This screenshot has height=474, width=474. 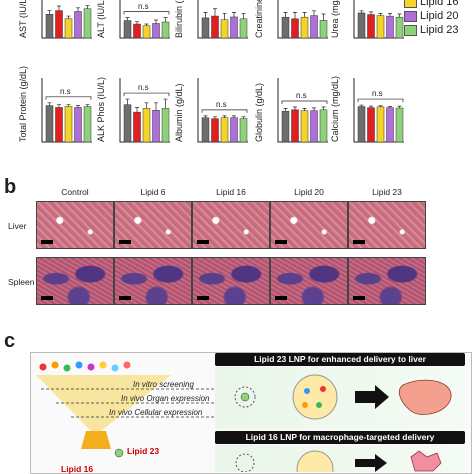 I want to click on y-axis-label: Calcium (mg/dL), so click(x=335, y=108).